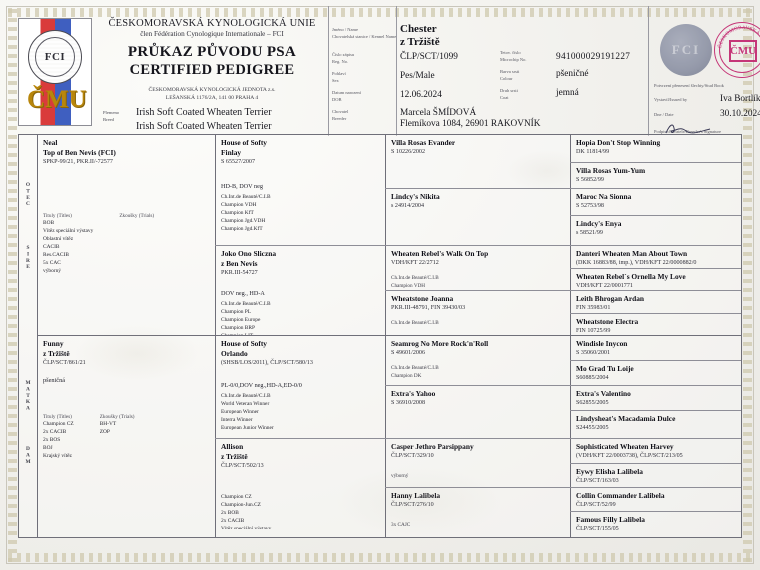  Describe the element at coordinates (610, 519) in the screenshot. I see `gen4-name-15: Famous Filly Lalibela` at that location.